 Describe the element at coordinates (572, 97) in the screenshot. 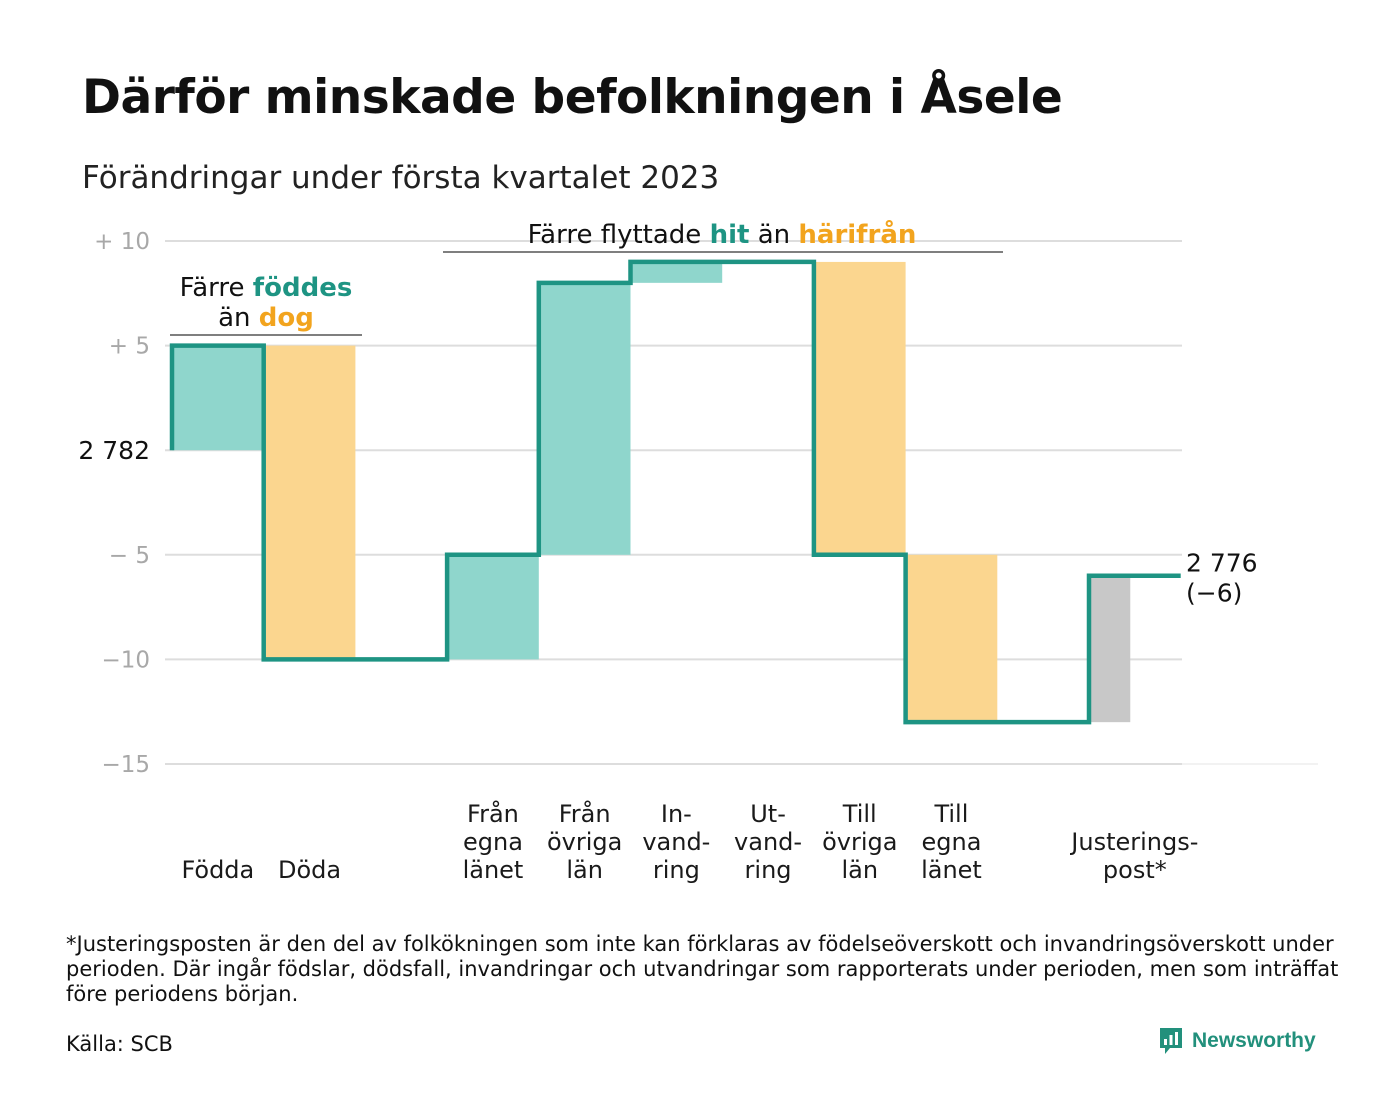

I see `chart-title: Därför minskade befolkningen i Åsele` at that location.